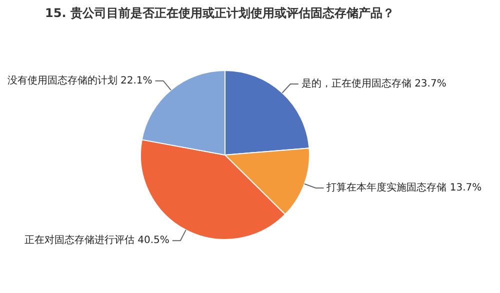 This screenshot has height=293, width=500. I want to click on slice-label: 是的，正在使用固态存储 23.7%, so click(373, 84).